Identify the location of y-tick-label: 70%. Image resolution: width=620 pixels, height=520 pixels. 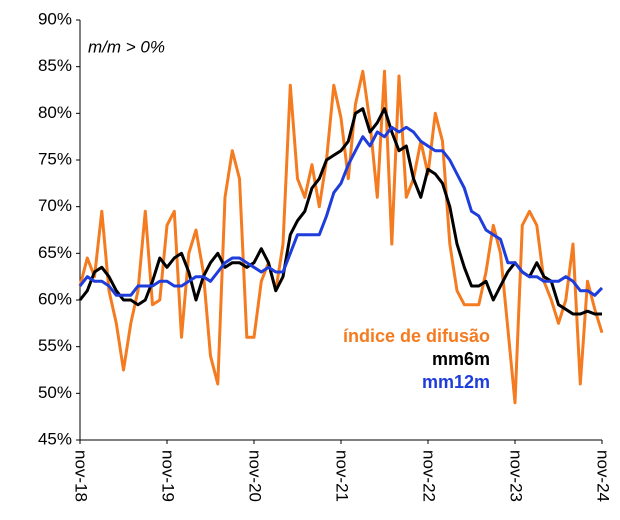
(55, 205).